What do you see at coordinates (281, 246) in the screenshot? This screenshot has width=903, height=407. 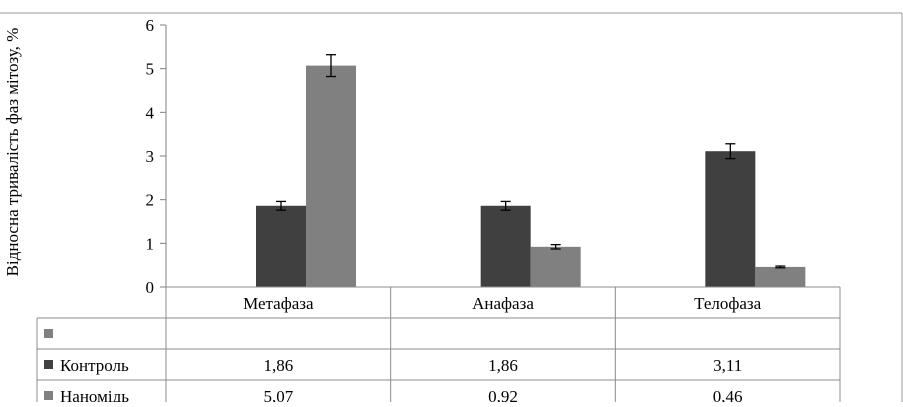 I see `bar-Контроль-Метафаза` at bounding box center [281, 246].